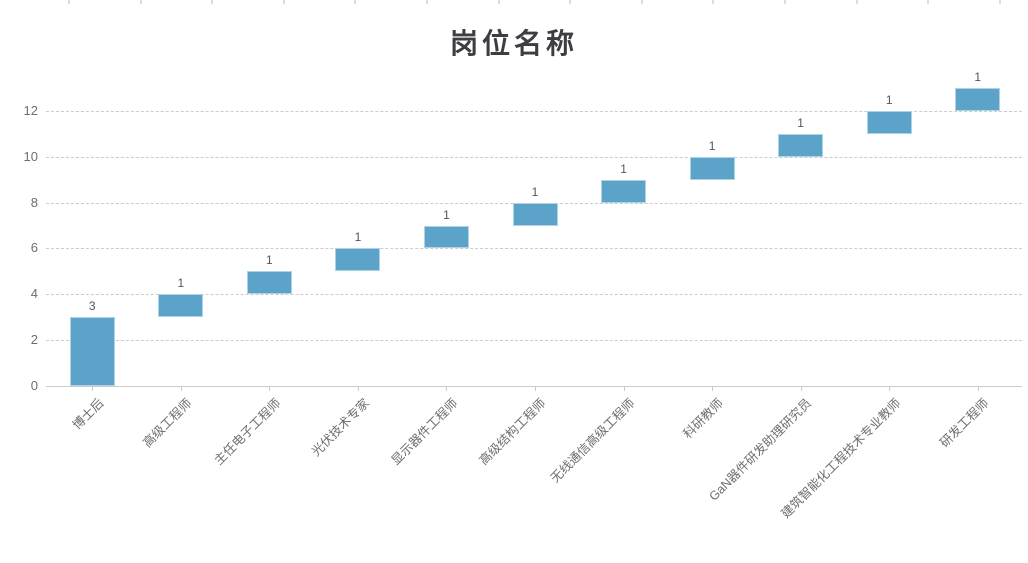 The image size is (1028, 563). What do you see at coordinates (535, 214) in the screenshot?
I see `bar-高级结构工程师` at bounding box center [535, 214].